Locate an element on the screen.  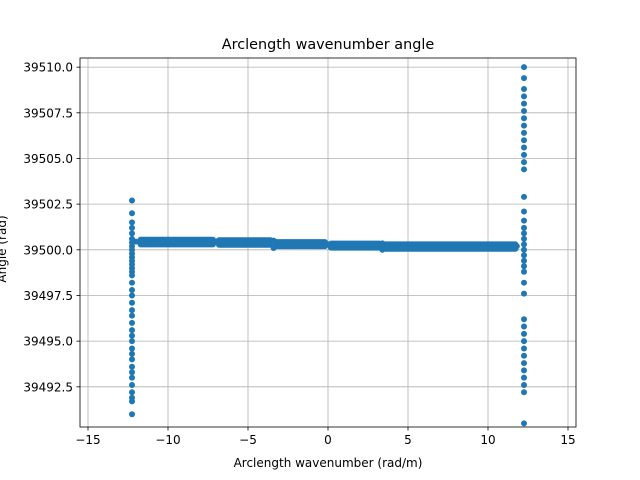
x-axis-ticks: −15 −10 −5 0 5 10 15 is located at coordinates (325, 437).